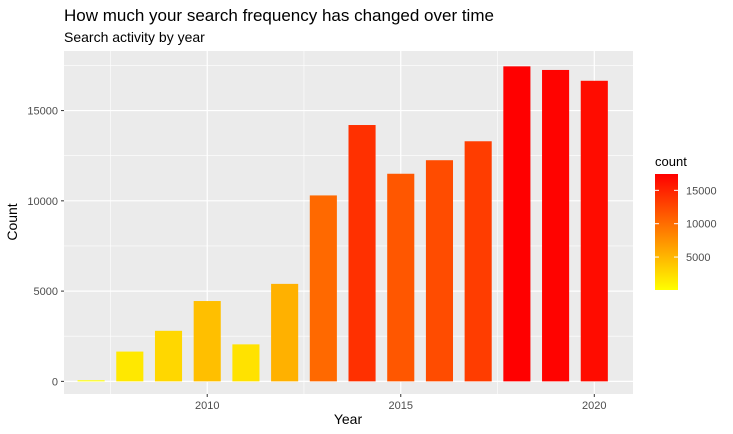 This screenshot has height=434, width=733. I want to click on legend-title: count, so click(671, 161).